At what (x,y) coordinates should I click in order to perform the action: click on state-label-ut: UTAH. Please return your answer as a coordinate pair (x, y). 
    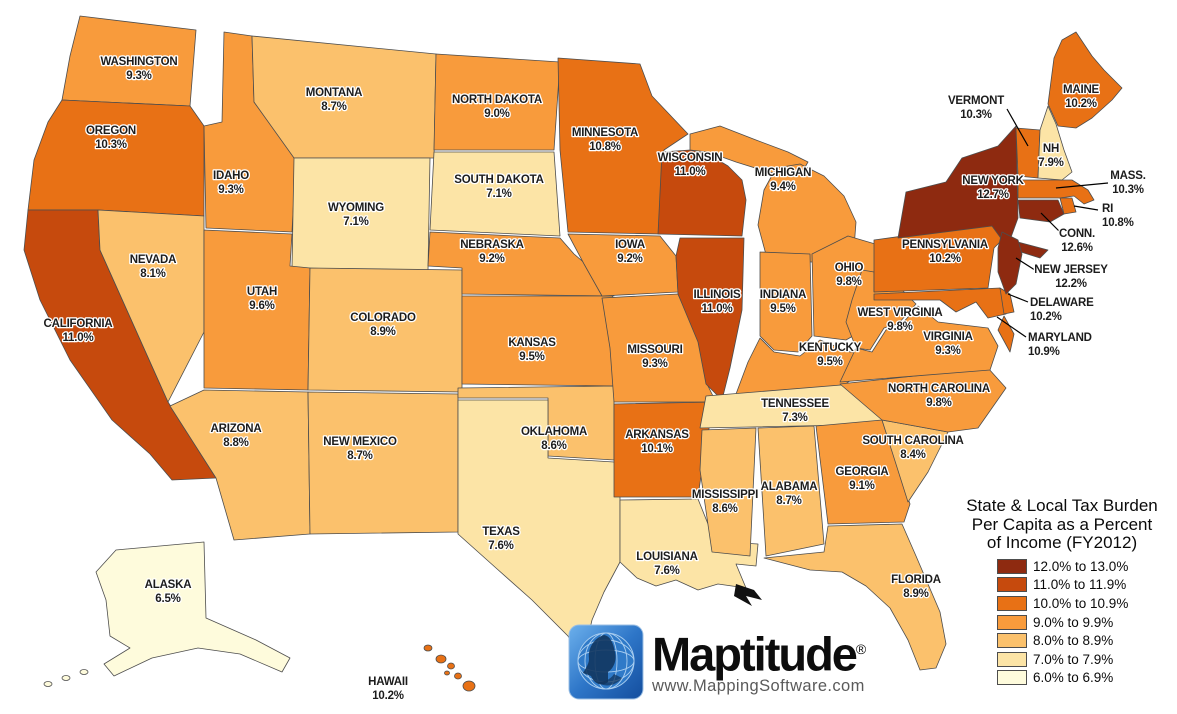
    Looking at the image, I should click on (262, 292).